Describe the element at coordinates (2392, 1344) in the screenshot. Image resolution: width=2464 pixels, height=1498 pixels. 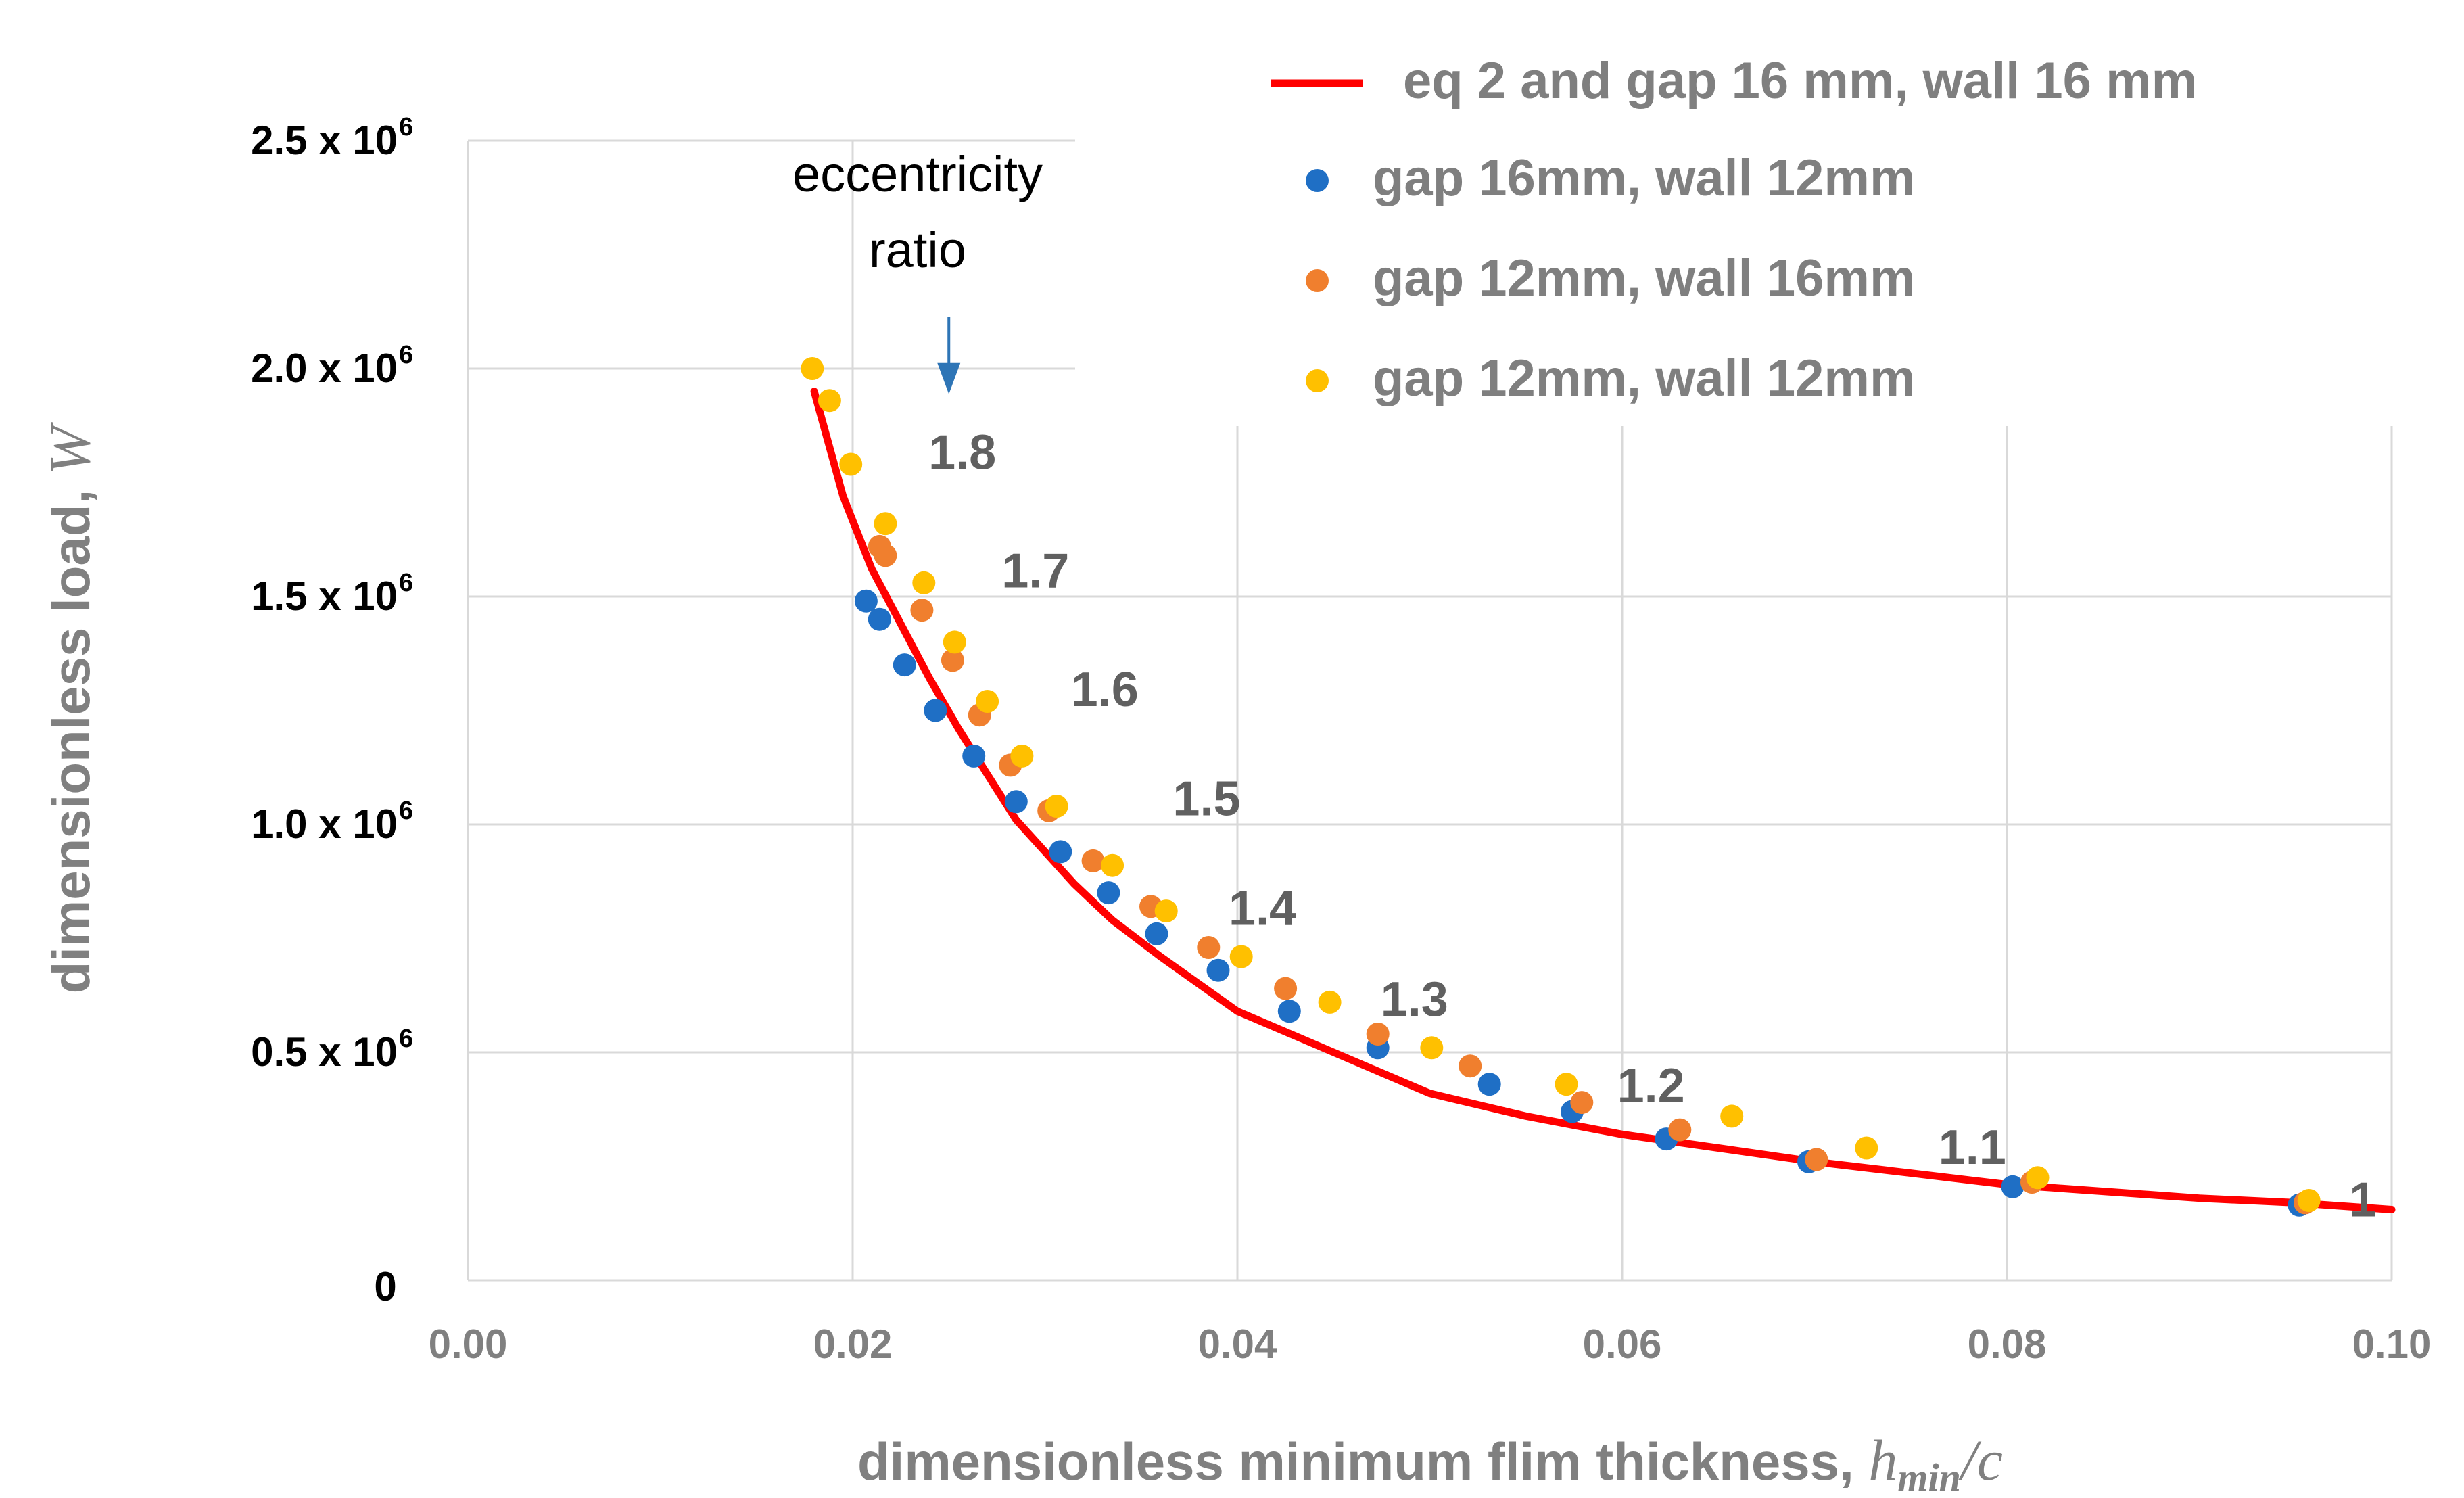
I see `x-tick-label: 0.10` at that location.